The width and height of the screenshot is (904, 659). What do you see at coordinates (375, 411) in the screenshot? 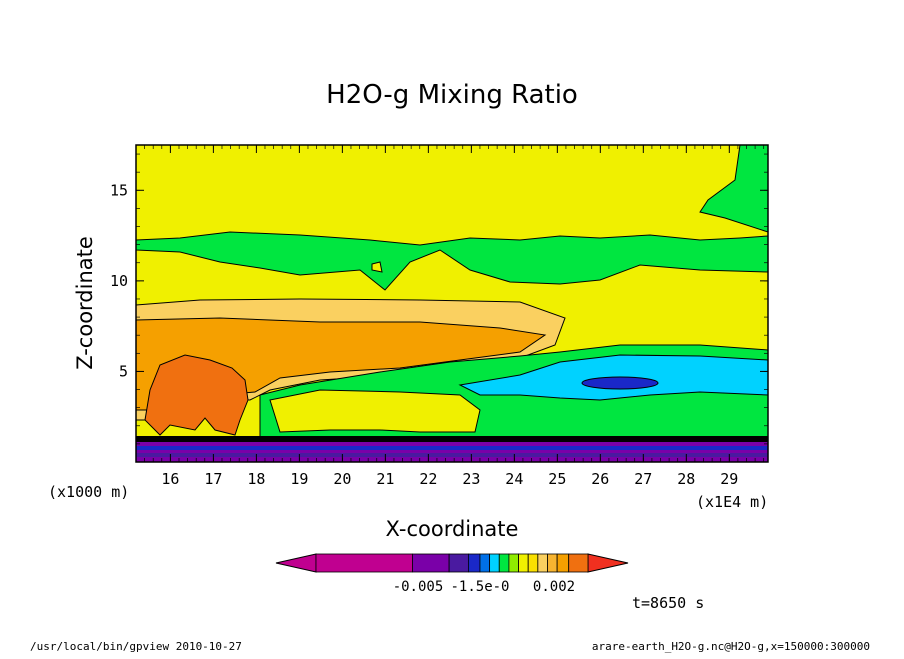
I see `region-yellow-pocket` at bounding box center [375, 411].